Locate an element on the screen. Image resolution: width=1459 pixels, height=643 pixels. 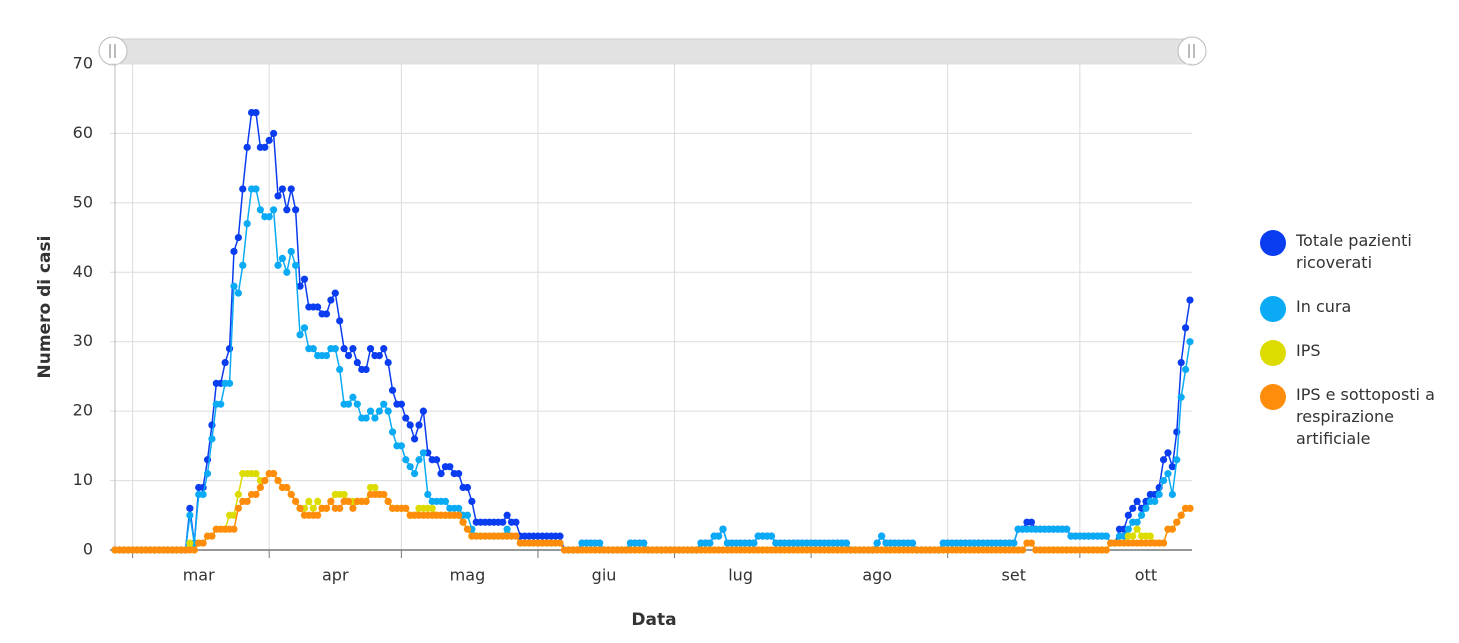
legend-item: In cura is located at coordinates (1357, 309).